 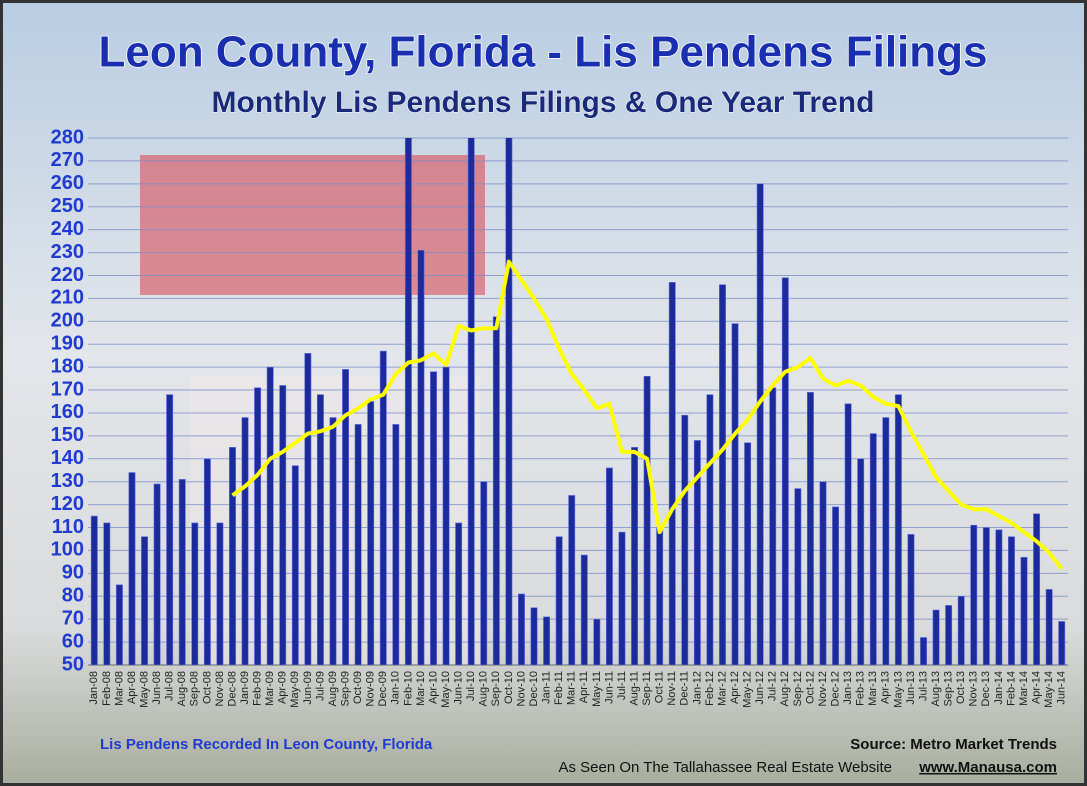 I want to click on x-tick-label: Aug-11, so click(x=634, y=688).